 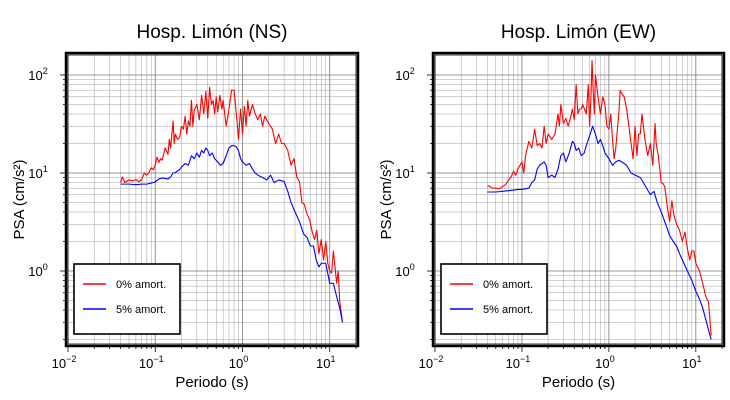 What do you see at coordinates (212, 32) in the screenshot?
I see `chart-title: Hosp. Limón (NS)` at bounding box center [212, 32].